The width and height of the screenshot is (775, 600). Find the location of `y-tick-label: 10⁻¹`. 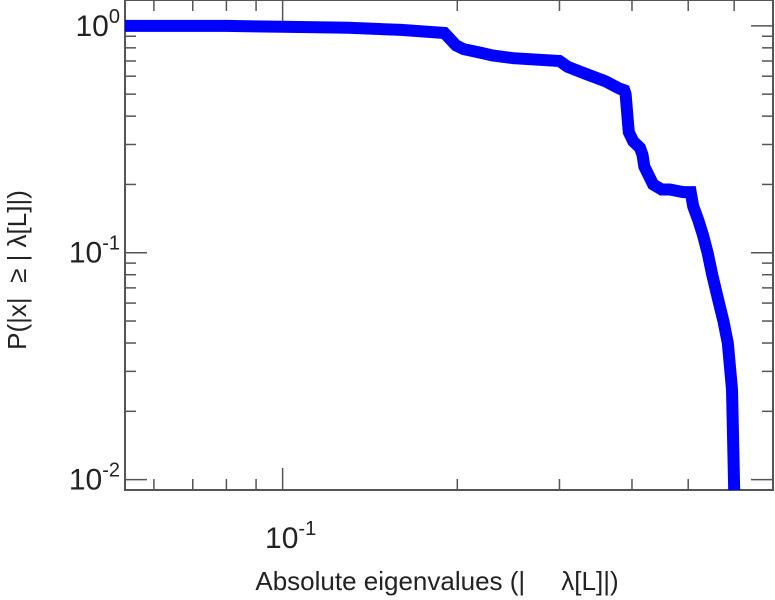

y-tick-label: 10⁻¹ is located at coordinates (94, 251).